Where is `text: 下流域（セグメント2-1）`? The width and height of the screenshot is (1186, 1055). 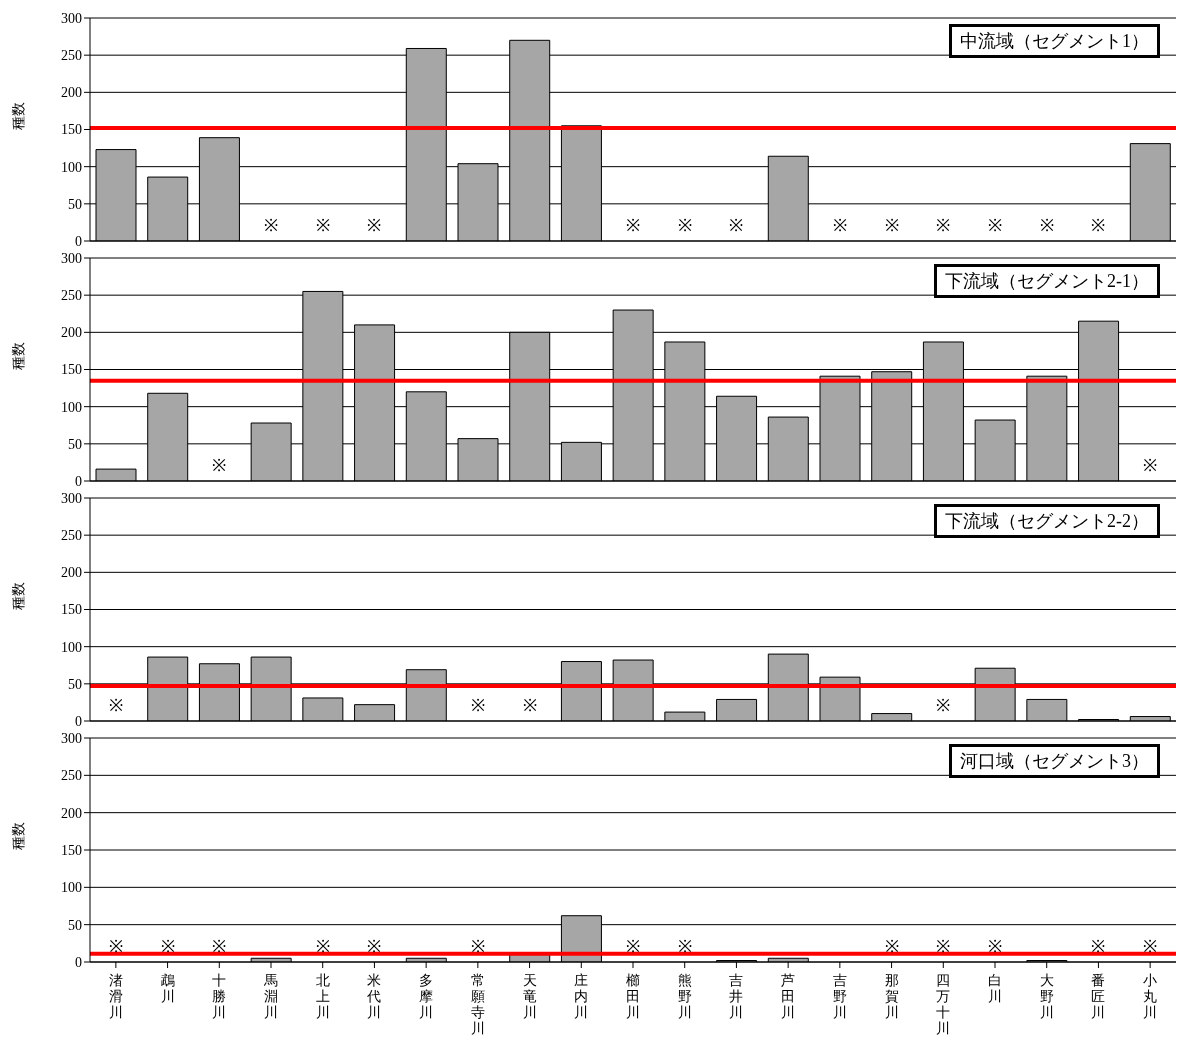 text: 下流域（セグメント2-1） is located at coordinates (1047, 281).